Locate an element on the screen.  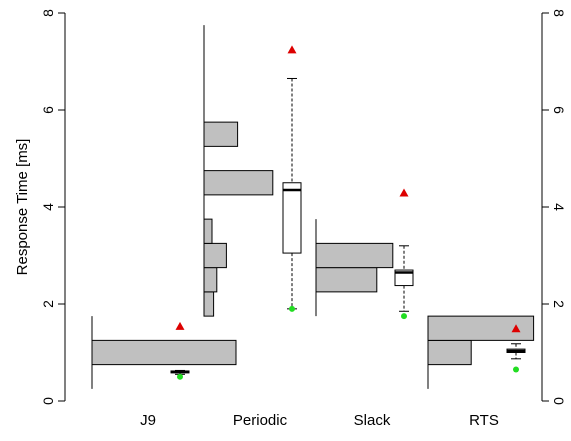
left-y-tick-label: 6 is located at coordinates (48, 110).